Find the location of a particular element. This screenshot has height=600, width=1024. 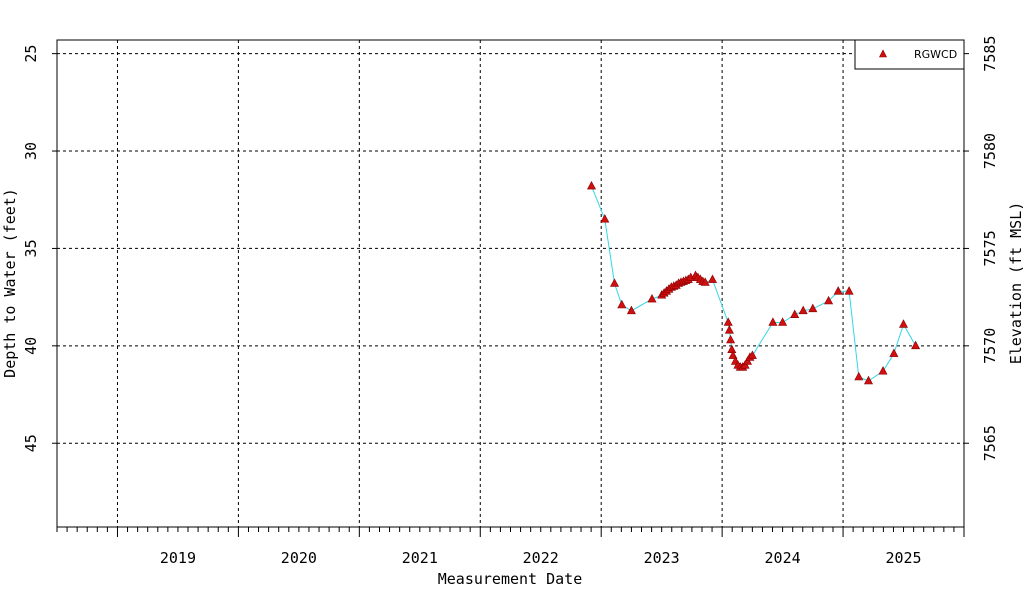

y2-axis-title: Elevation (ft MSL) is located at coordinates (1015, 283).